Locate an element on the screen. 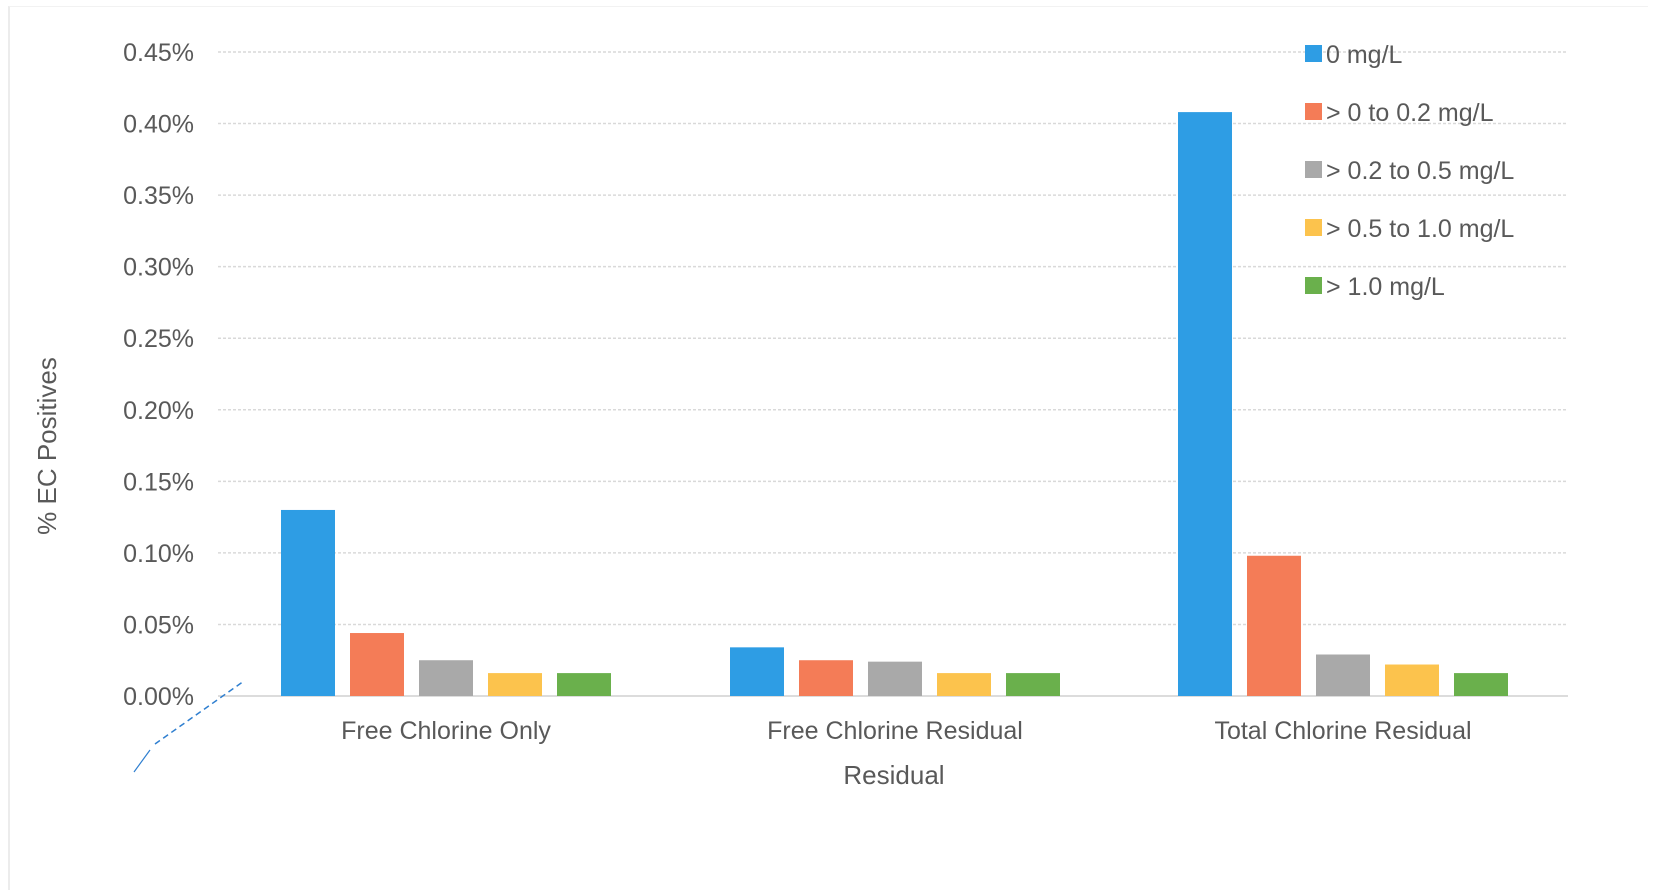 This screenshot has width=1658, height=896. legend-label: > 0.2 to 0.5 mg/L is located at coordinates (1420, 171).